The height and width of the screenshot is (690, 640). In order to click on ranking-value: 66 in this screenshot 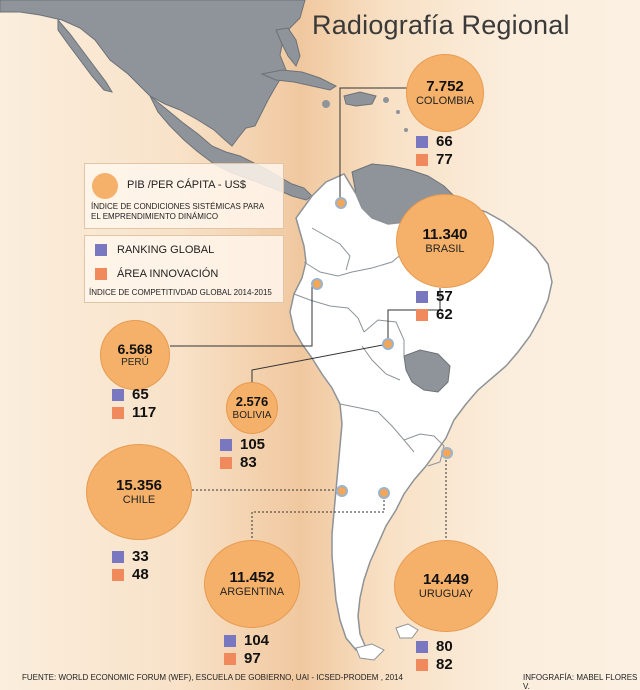, I will do `click(444, 141)`.